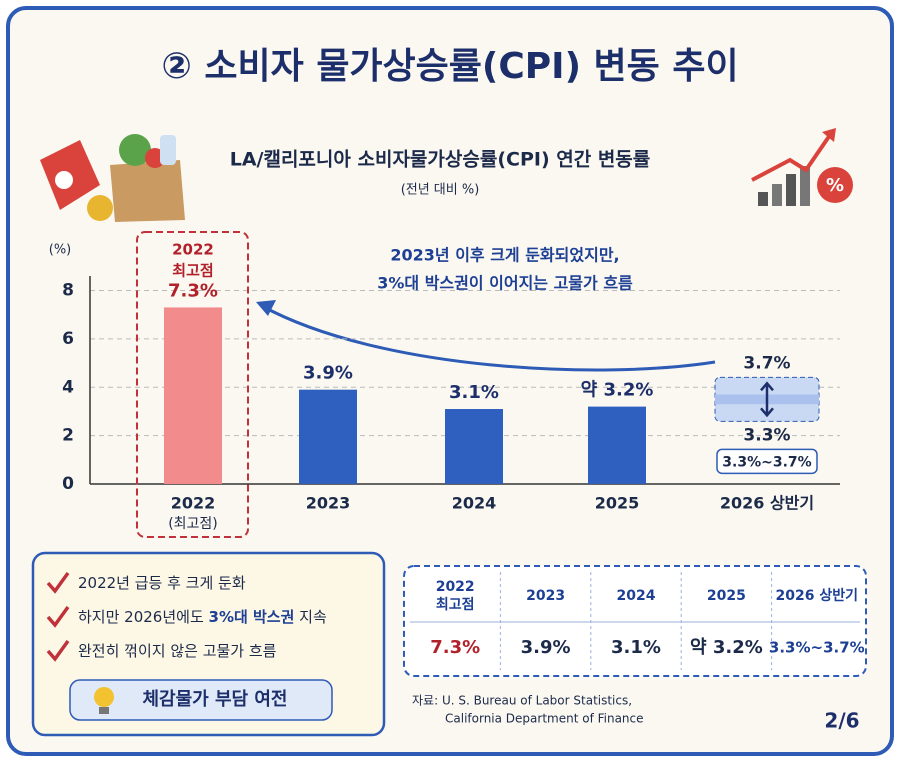 This screenshot has height=762, width=900. I want to click on note-item: 2022년 급등 후 크게 둔화, so click(162, 583).